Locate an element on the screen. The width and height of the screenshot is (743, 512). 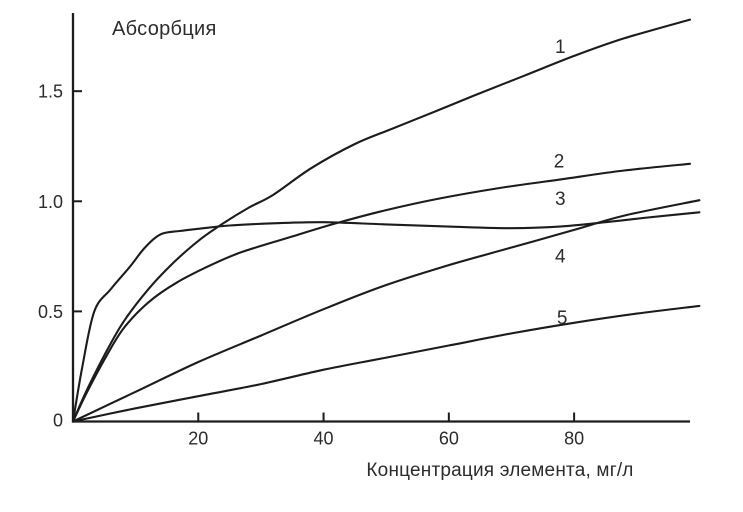
curve-label-5: 5 is located at coordinates (562, 318).